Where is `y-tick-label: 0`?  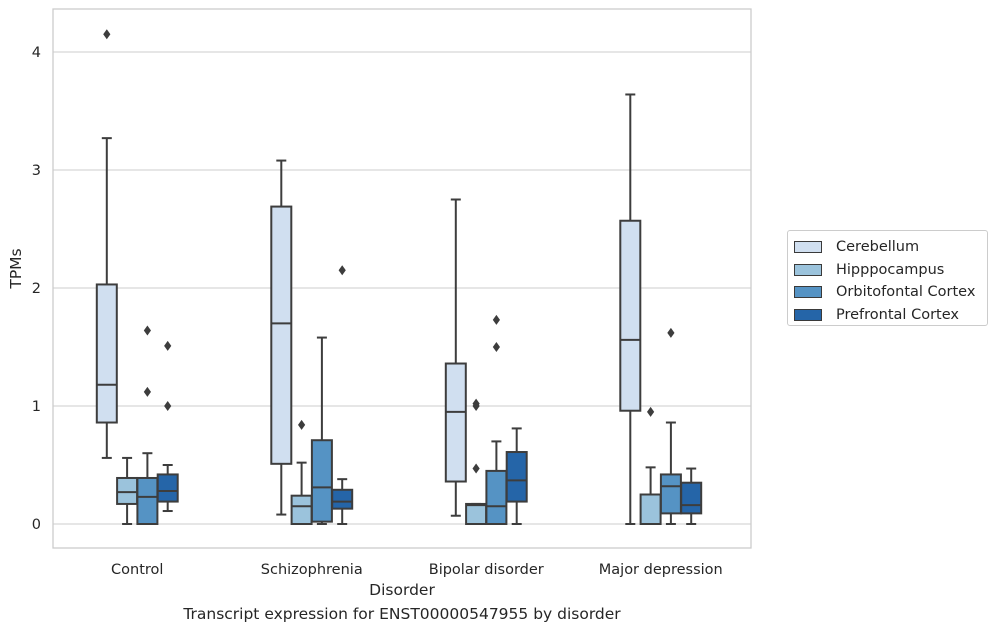 y-tick-label: 0 is located at coordinates (36, 525).